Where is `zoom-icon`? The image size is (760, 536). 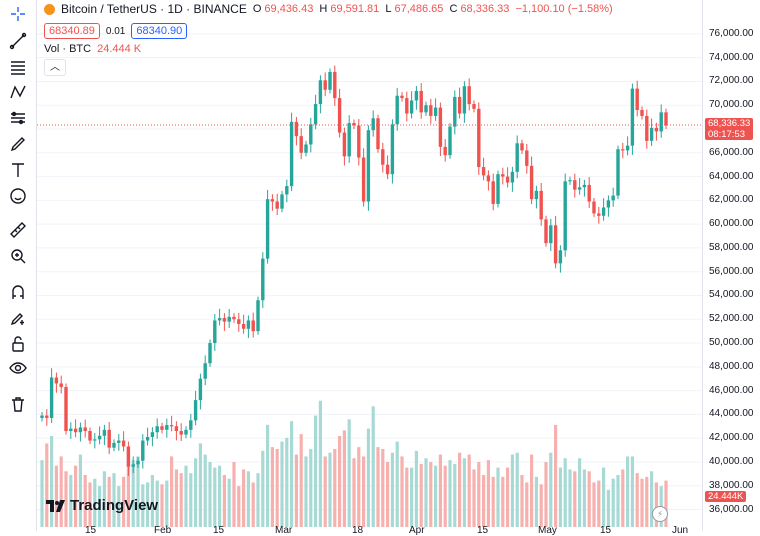
zoom-icon is located at coordinates (18, 256).